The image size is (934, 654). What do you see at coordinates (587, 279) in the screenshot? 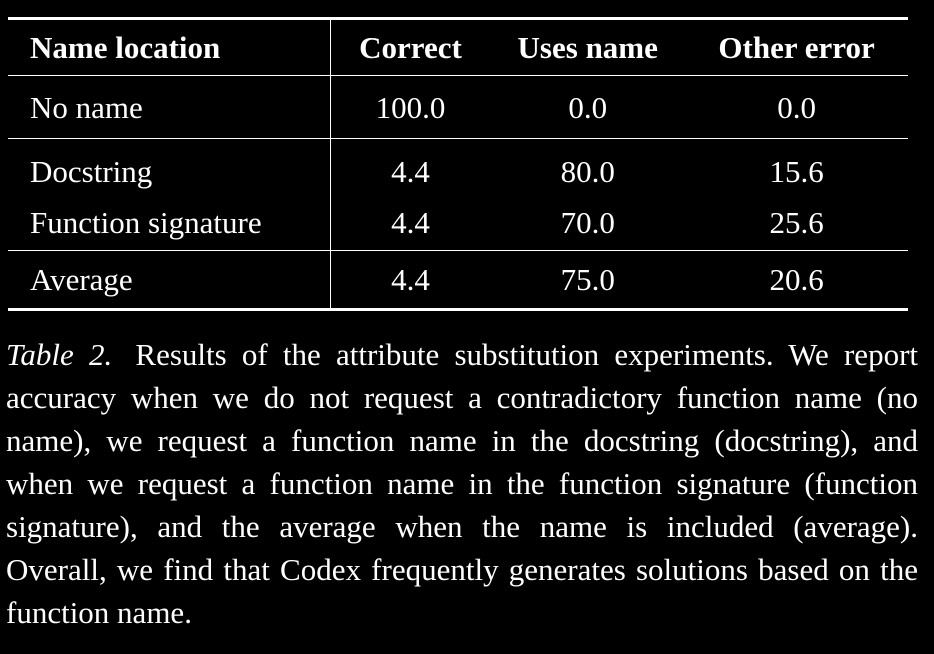
I see `cell-uses-name: 75.0` at bounding box center [587, 279].